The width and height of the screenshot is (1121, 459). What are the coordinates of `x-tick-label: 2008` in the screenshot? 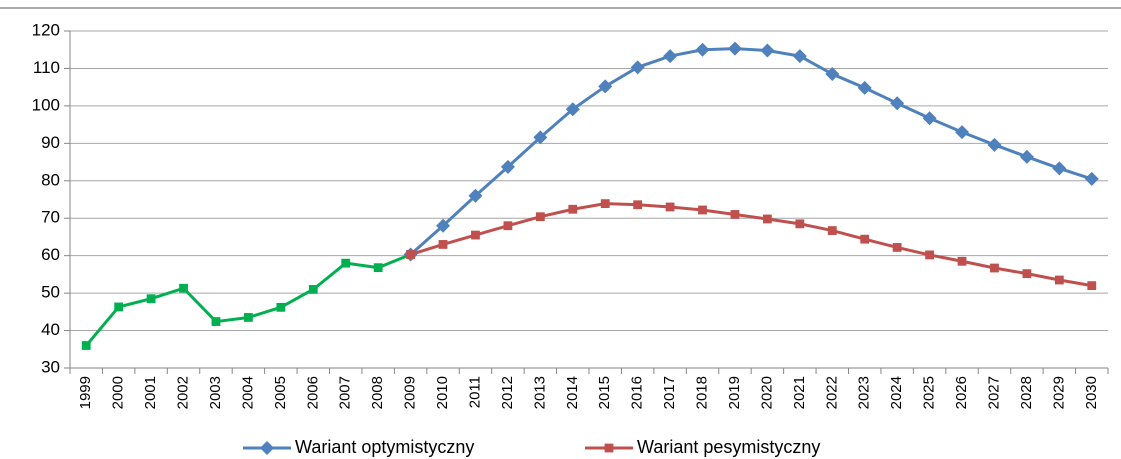 It's located at (377, 392).